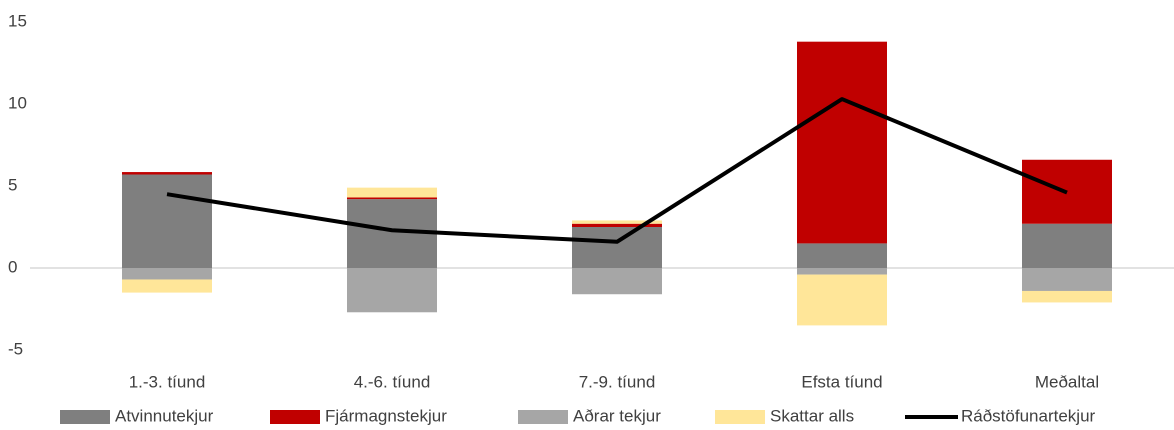 The height and width of the screenshot is (430, 1174). What do you see at coordinates (812, 415) in the screenshot?
I see `legend-label: Skattar alls` at bounding box center [812, 415].